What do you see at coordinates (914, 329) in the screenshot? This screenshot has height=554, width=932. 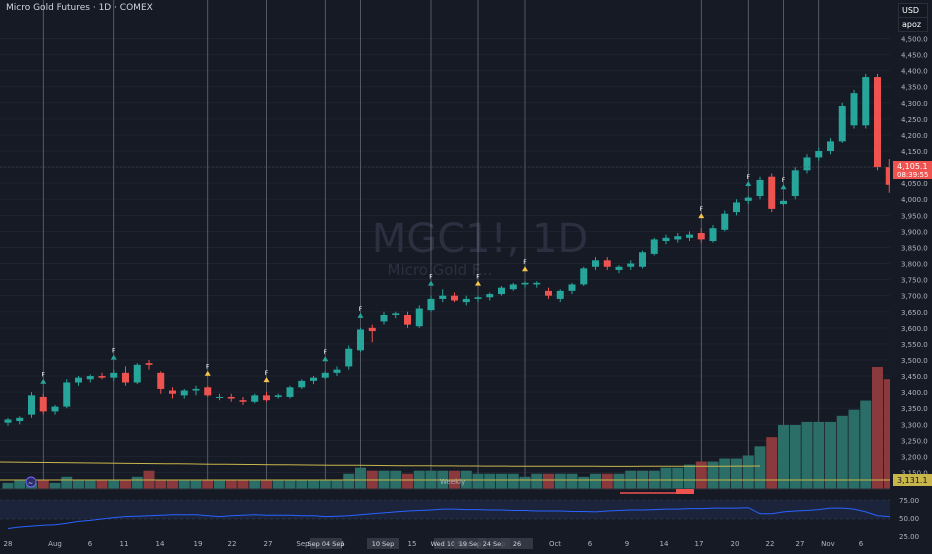 I see `price-tick-label: 3,600.0` at bounding box center [914, 329].